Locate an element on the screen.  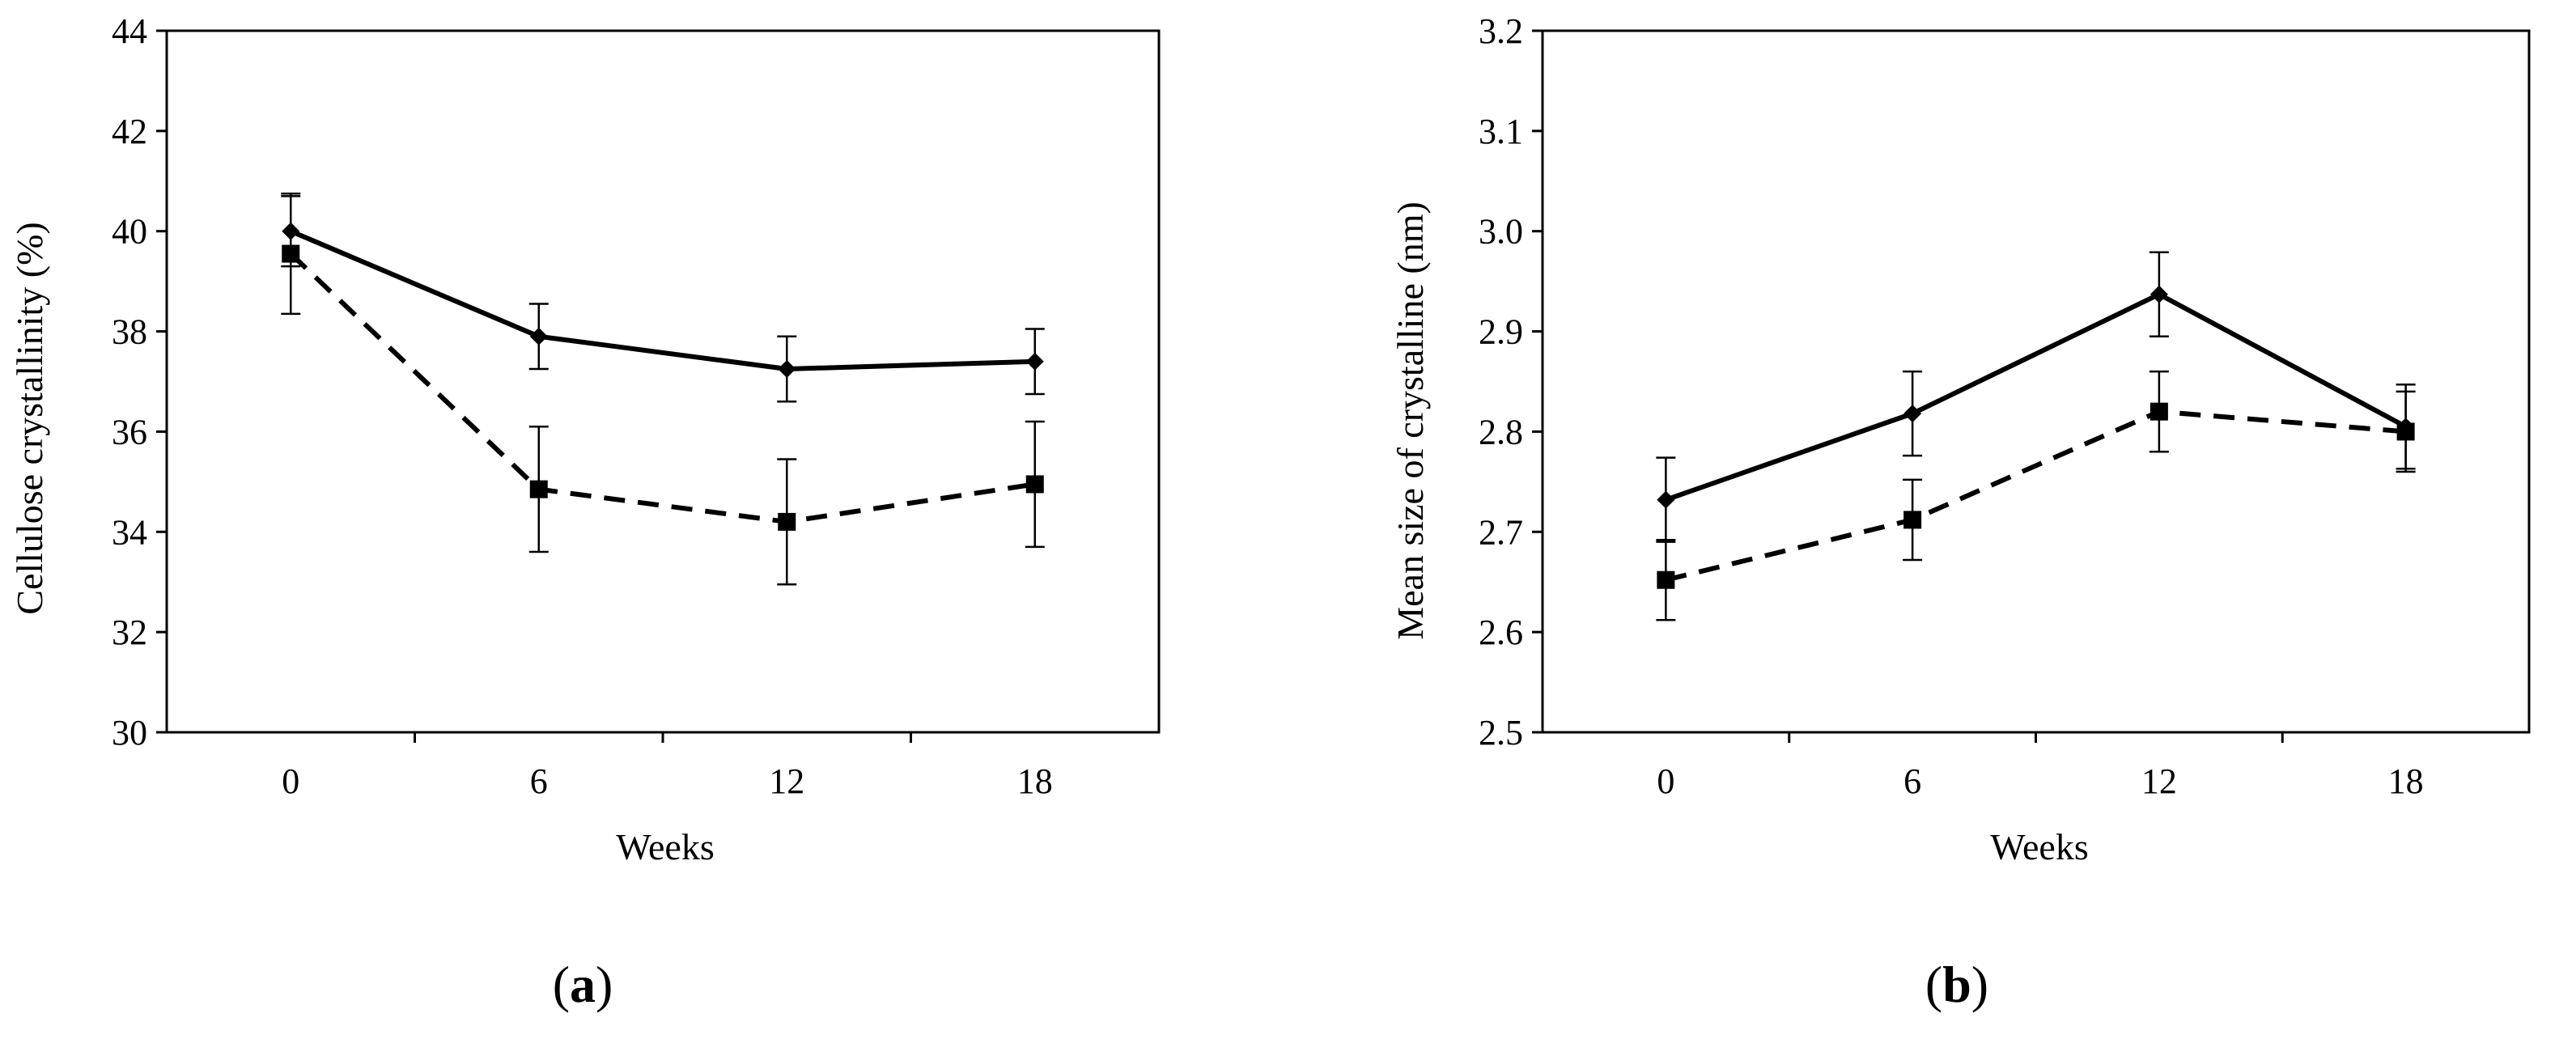
panel-label: (b) is located at coordinates (1956, 984).